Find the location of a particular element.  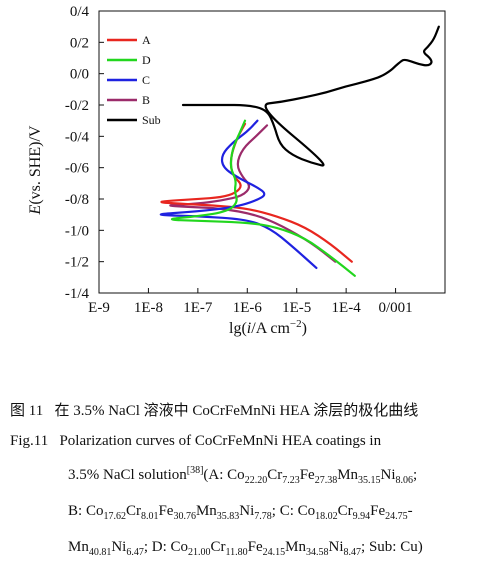

element-fraction: 9.94 is located at coordinates (361, 516).